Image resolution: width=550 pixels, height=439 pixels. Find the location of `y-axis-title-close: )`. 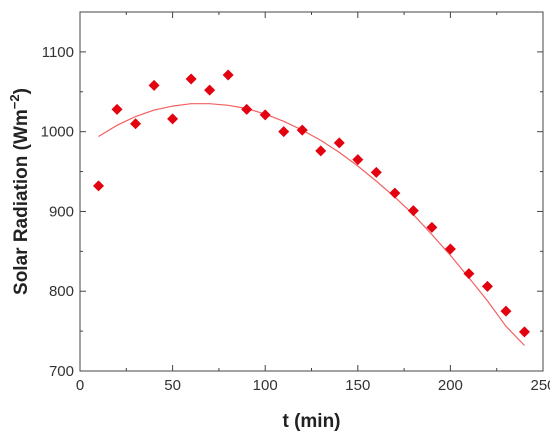

y-axis-title-close: ) is located at coordinates (21, 91).